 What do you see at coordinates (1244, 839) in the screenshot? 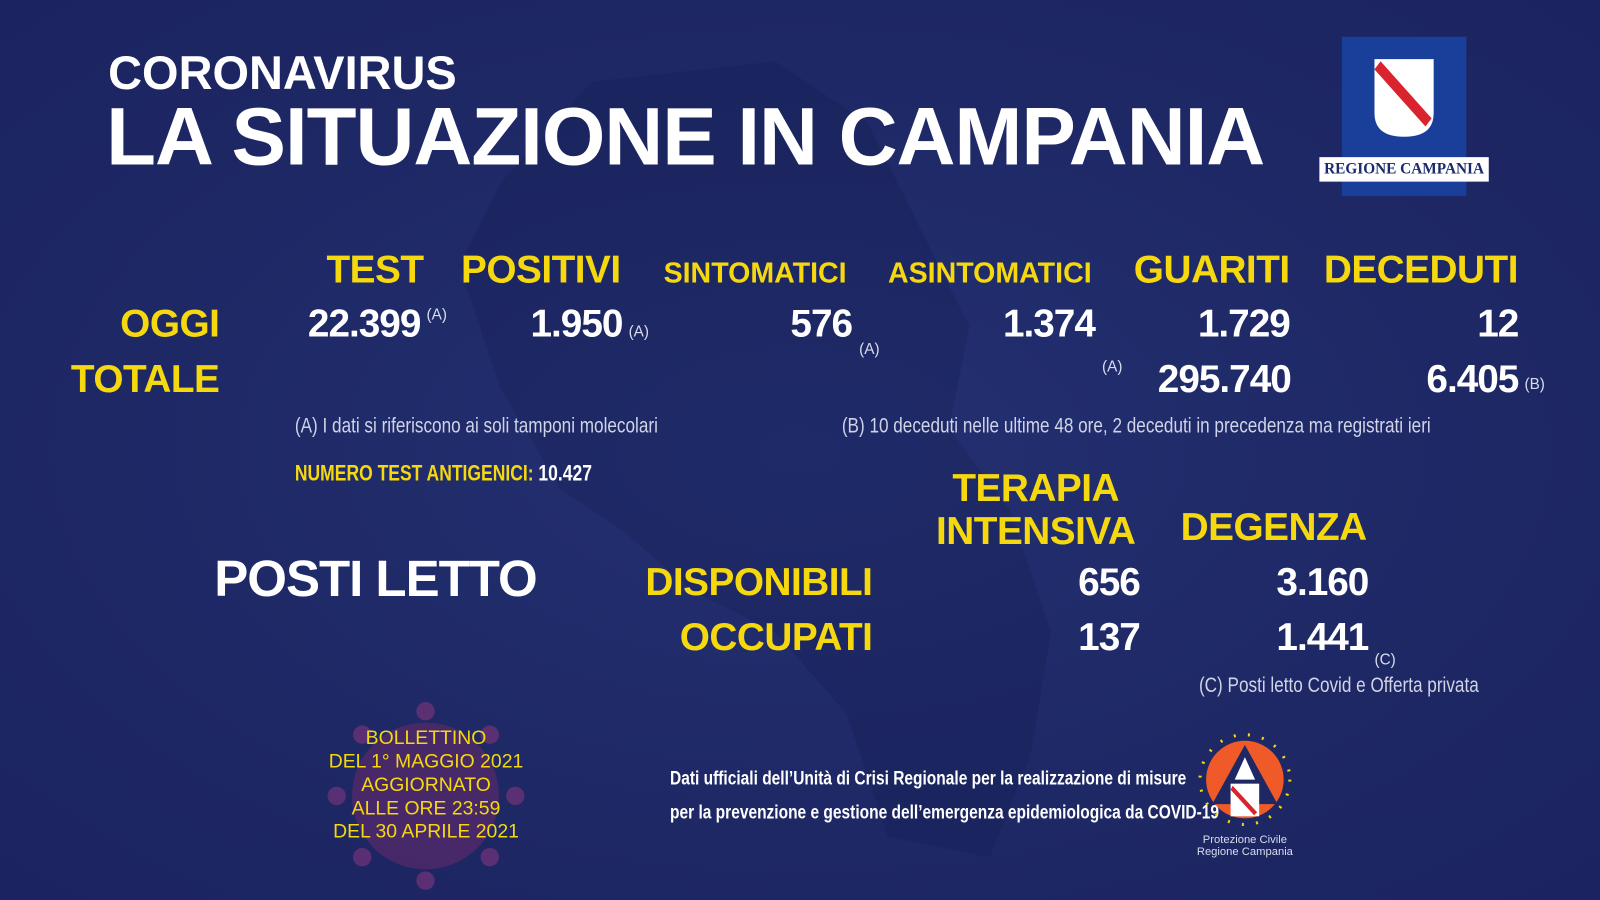
I see `caption-line: Protezione Civile` at bounding box center [1244, 839].